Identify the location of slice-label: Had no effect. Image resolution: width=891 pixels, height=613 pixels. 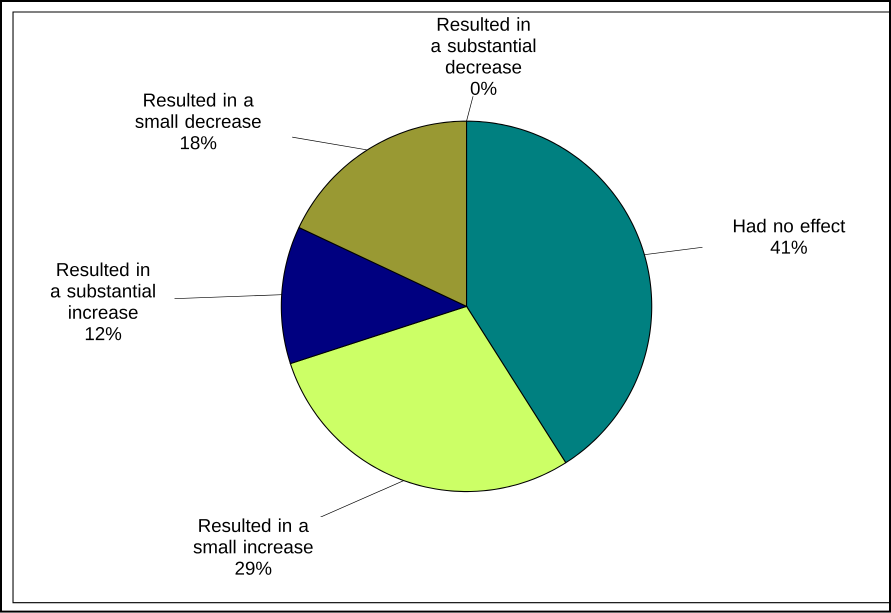
(790, 225).